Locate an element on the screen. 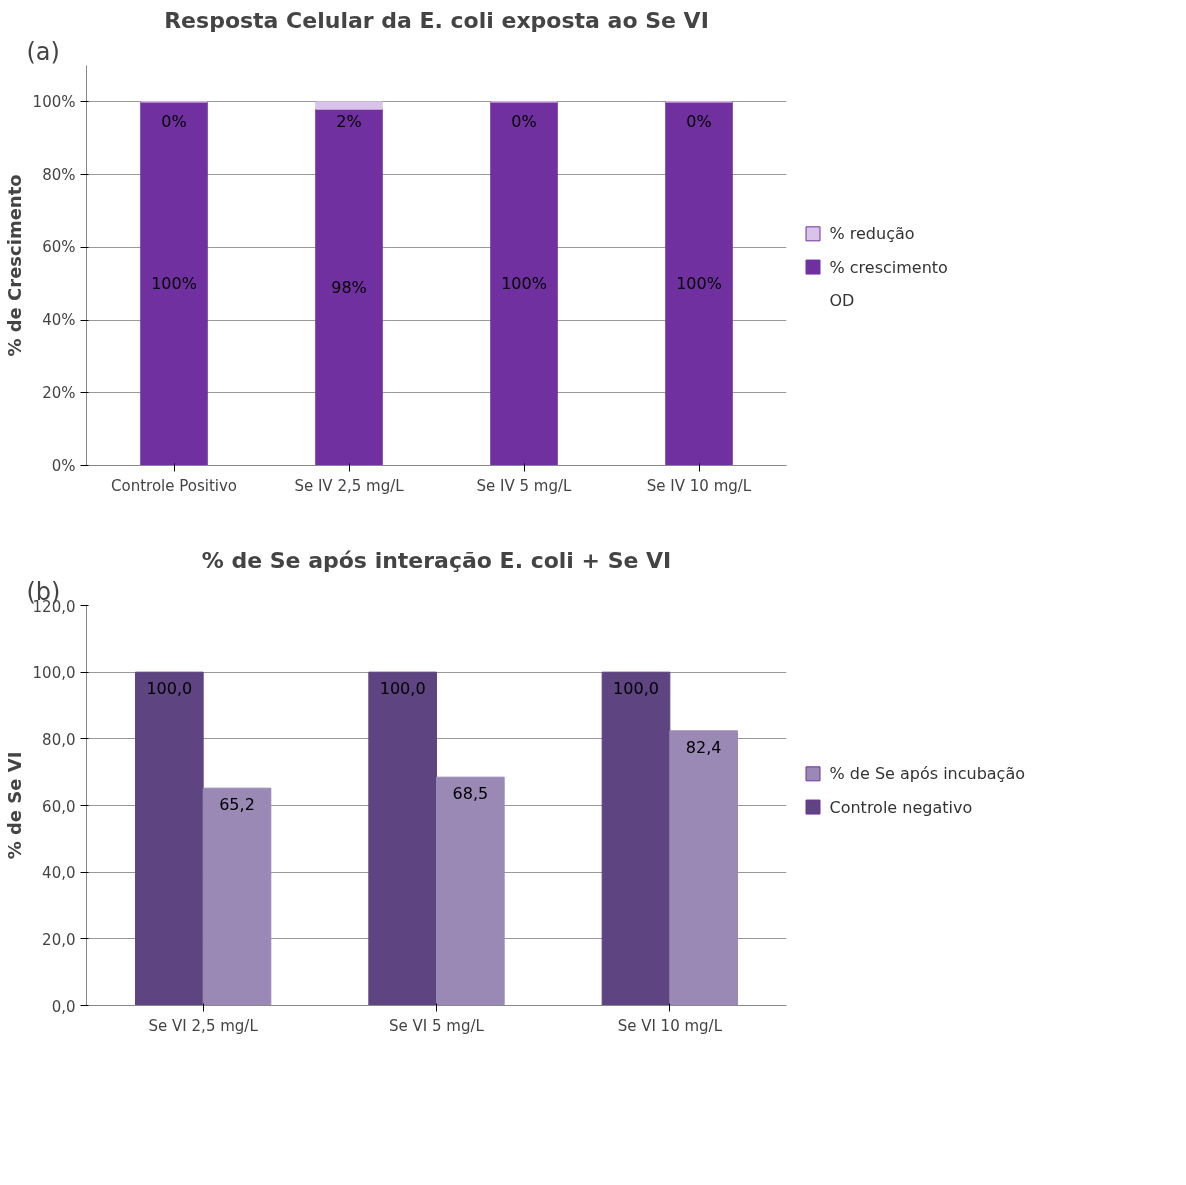  text: OD is located at coordinates (842, 300).